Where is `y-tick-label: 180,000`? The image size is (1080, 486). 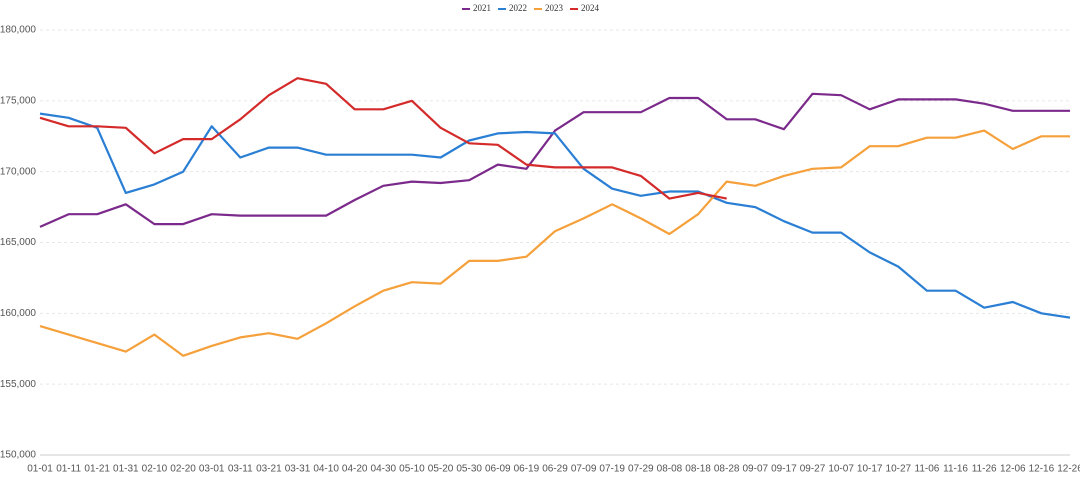
y-tick-label: 180,000 is located at coordinates (18, 30).